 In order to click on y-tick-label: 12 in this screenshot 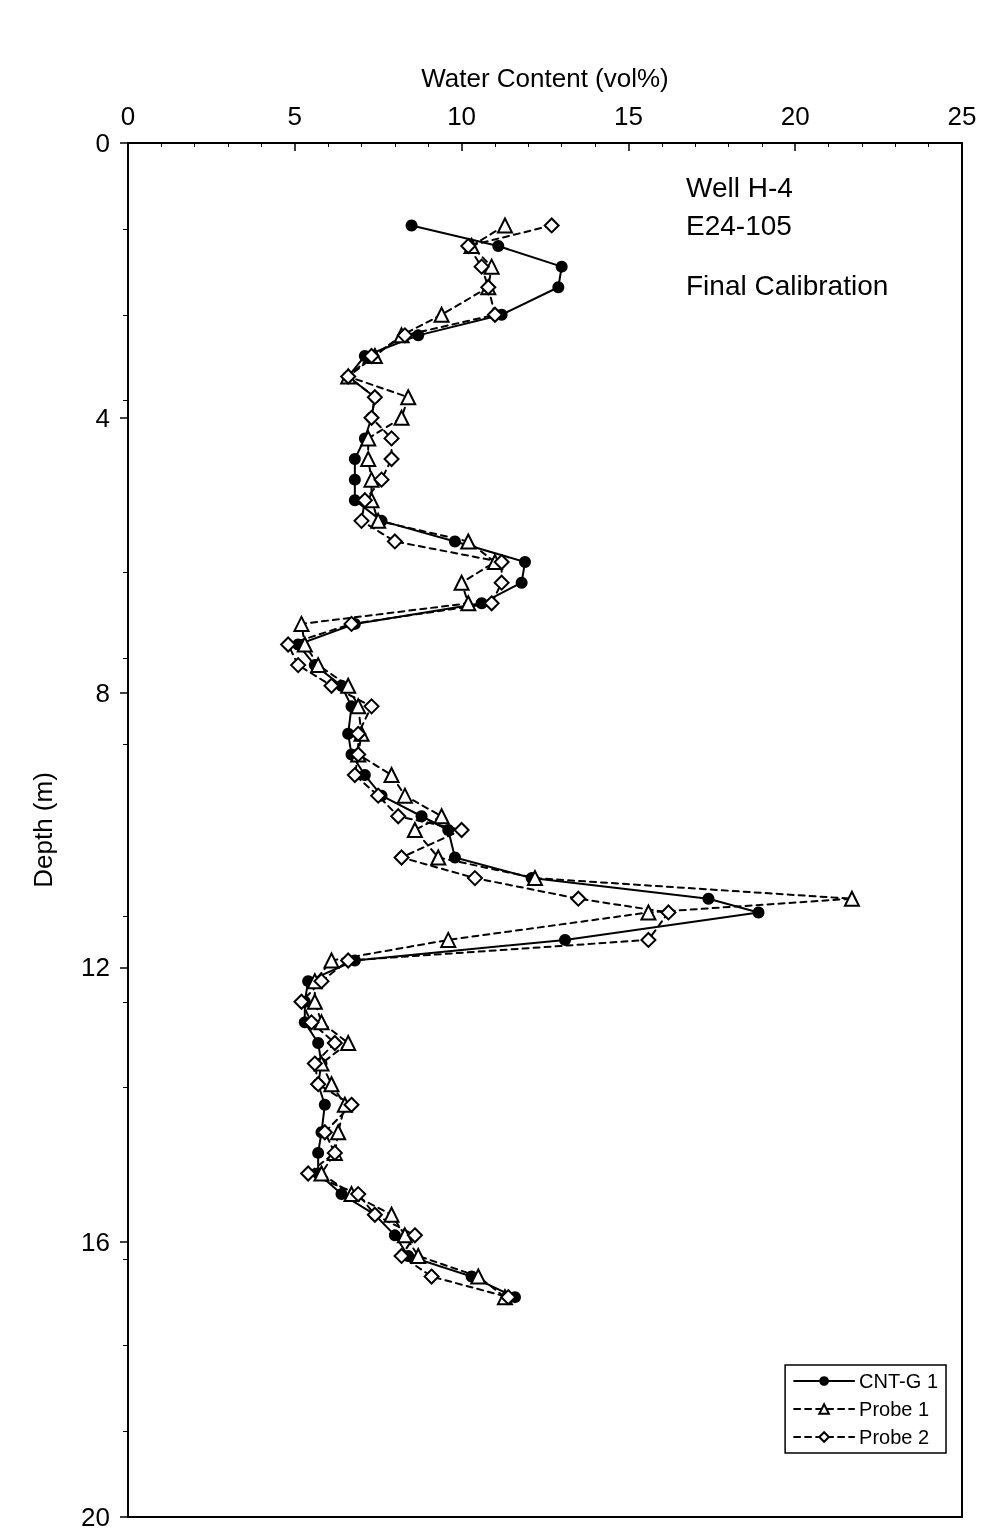, I will do `click(95, 967)`.